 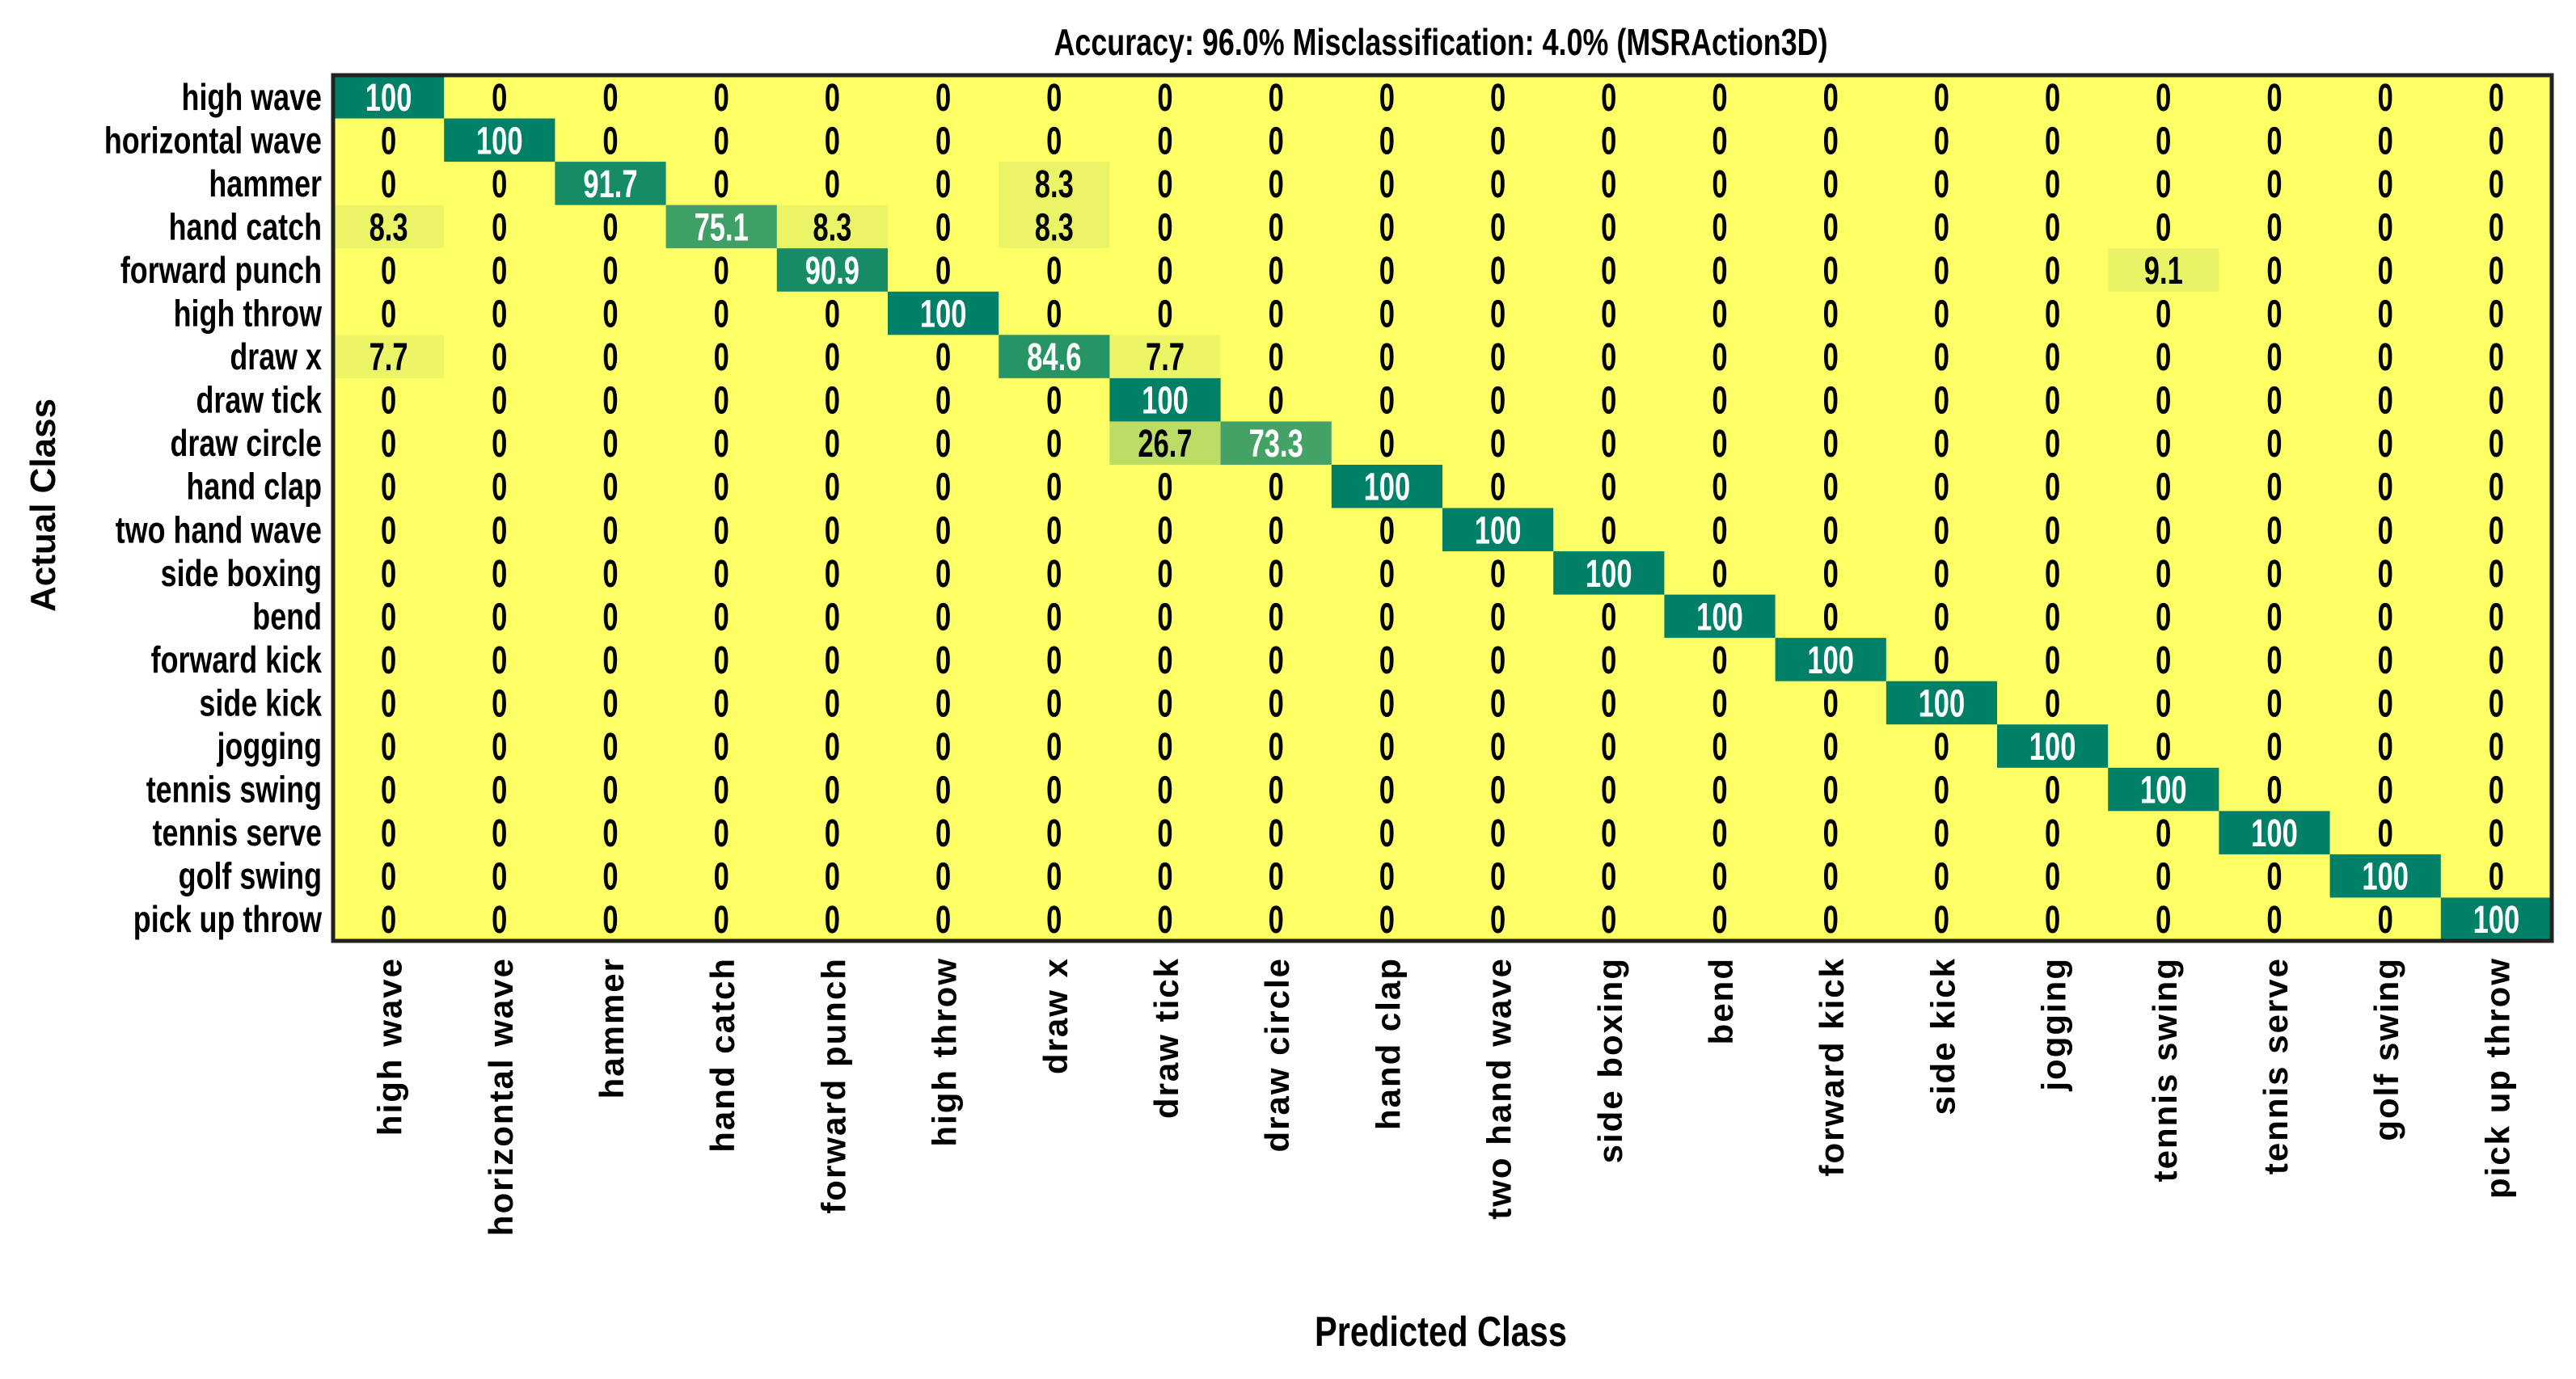 What do you see at coordinates (832, 227) in the screenshot?
I see `cell-value-label: 8.3` at bounding box center [832, 227].